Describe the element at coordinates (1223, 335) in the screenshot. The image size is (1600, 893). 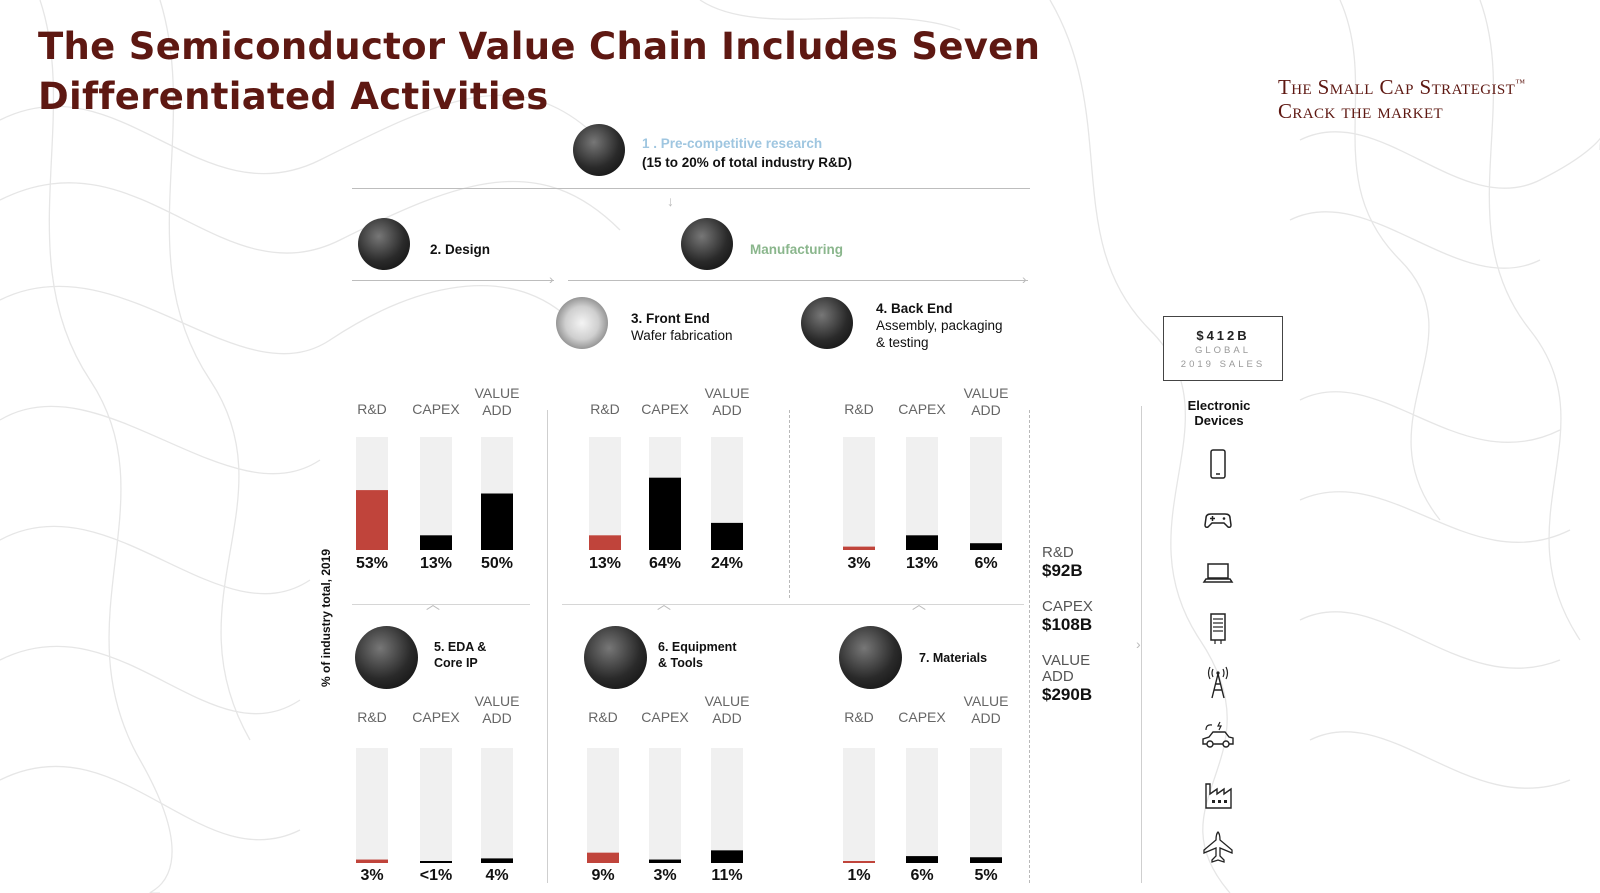
I see `global-sales-value: $412B` at that location.